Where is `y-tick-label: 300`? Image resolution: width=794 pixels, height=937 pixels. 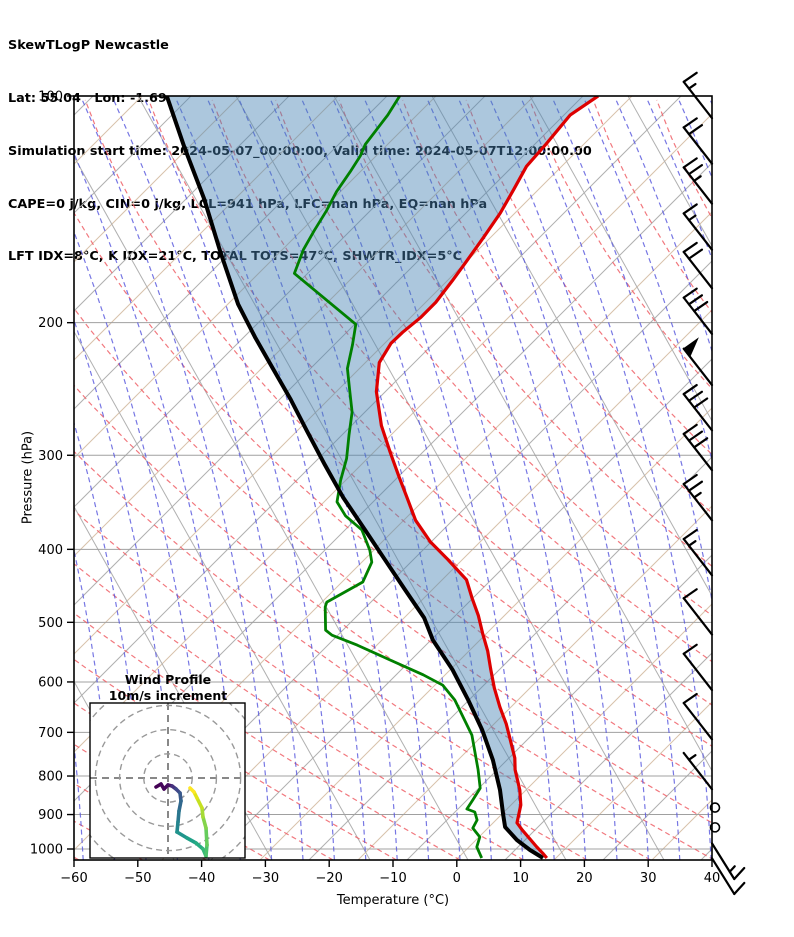 y-tick-label: 300 is located at coordinates (50, 456).